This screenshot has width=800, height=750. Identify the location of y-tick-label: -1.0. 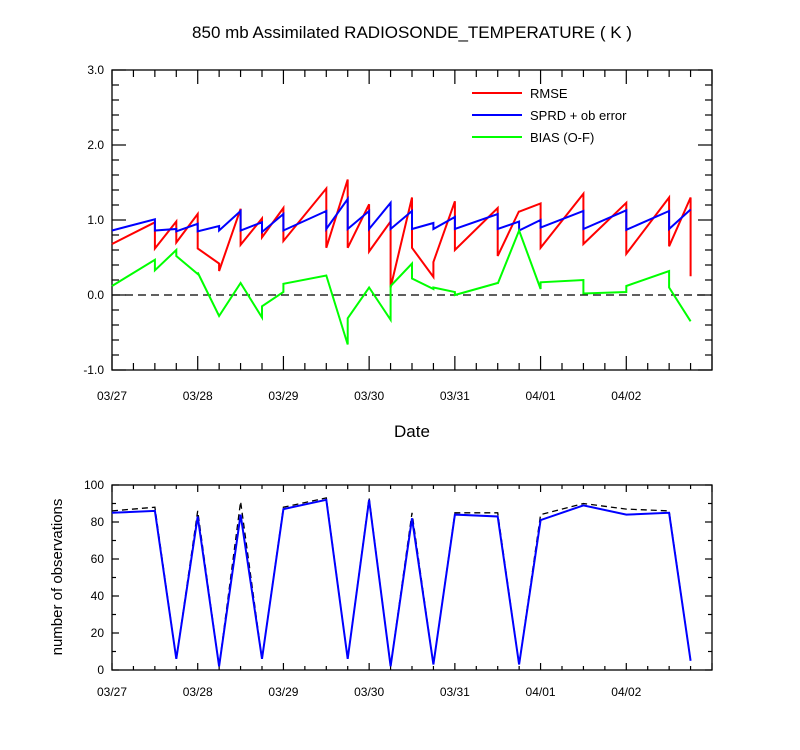
(93, 370).